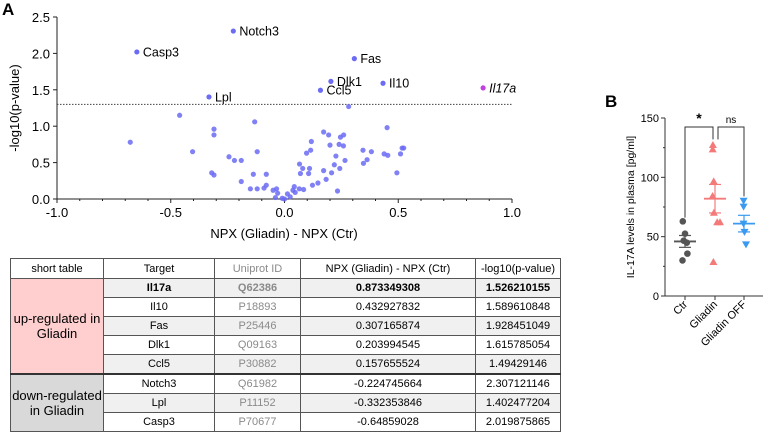 This screenshot has width=765, height=433. I want to click on y-tick-label: 2.5, so click(41, 17).